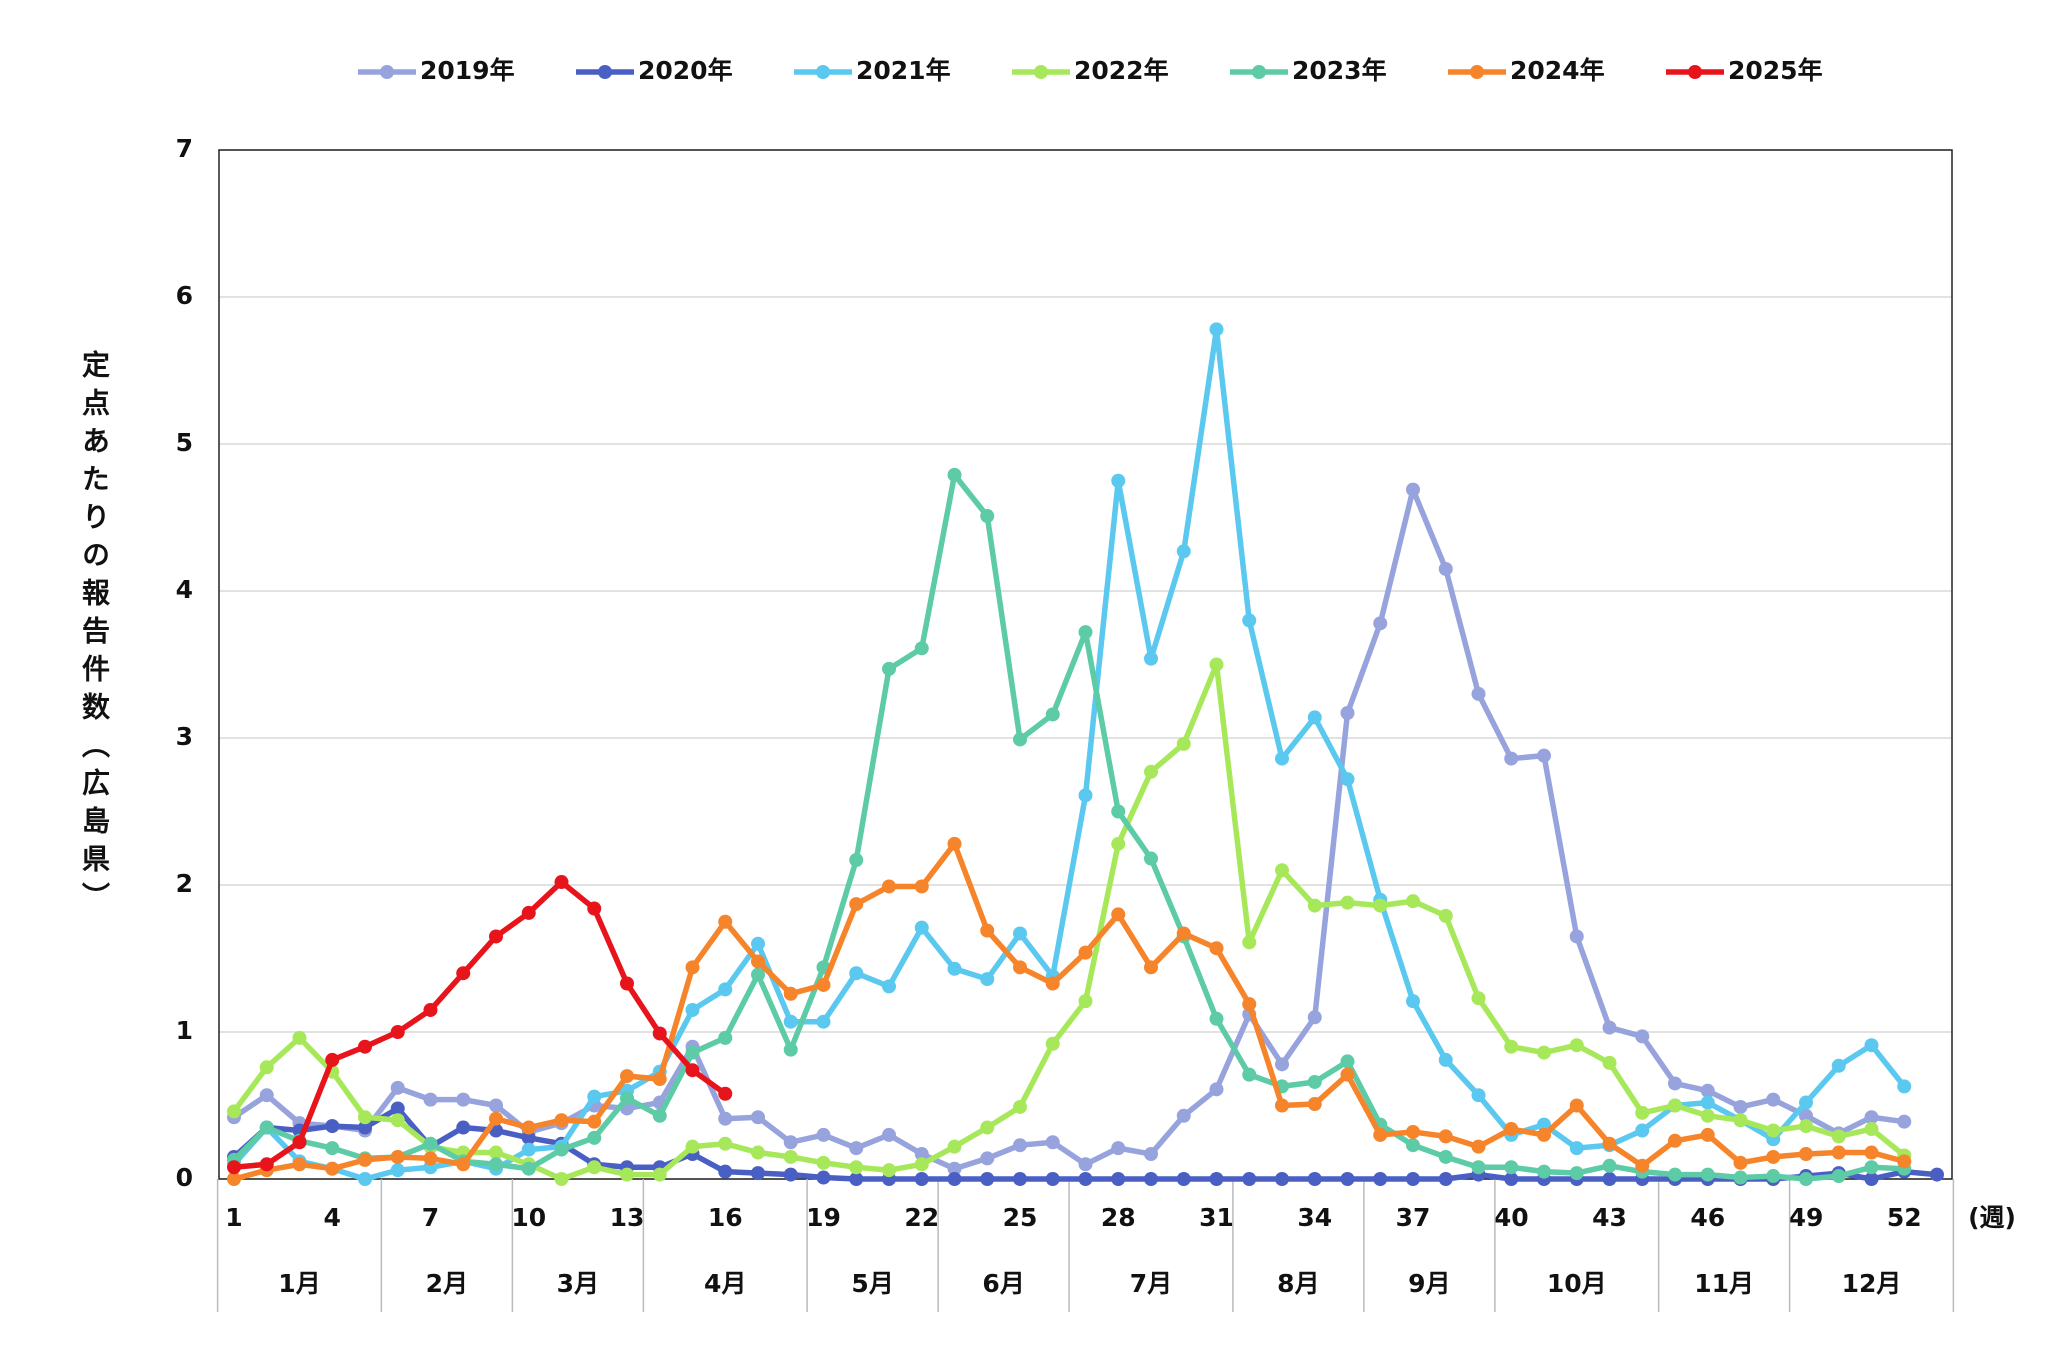 This screenshot has width=2058, height=1356. What do you see at coordinates (184, 589) in the screenshot?
I see `y-tick-label: 4` at bounding box center [184, 589].